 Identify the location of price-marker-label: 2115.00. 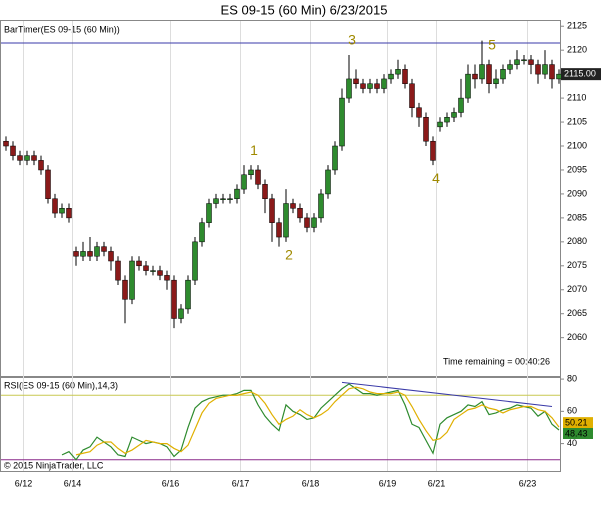
(580, 74).